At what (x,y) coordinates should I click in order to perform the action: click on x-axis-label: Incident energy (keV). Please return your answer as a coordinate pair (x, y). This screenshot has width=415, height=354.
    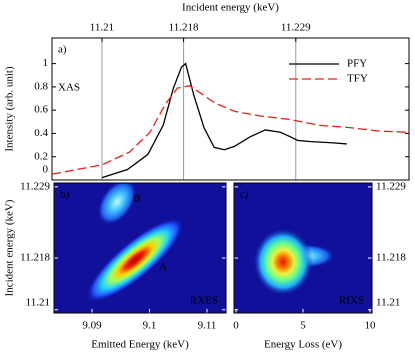
    Looking at the image, I should click on (230, 8).